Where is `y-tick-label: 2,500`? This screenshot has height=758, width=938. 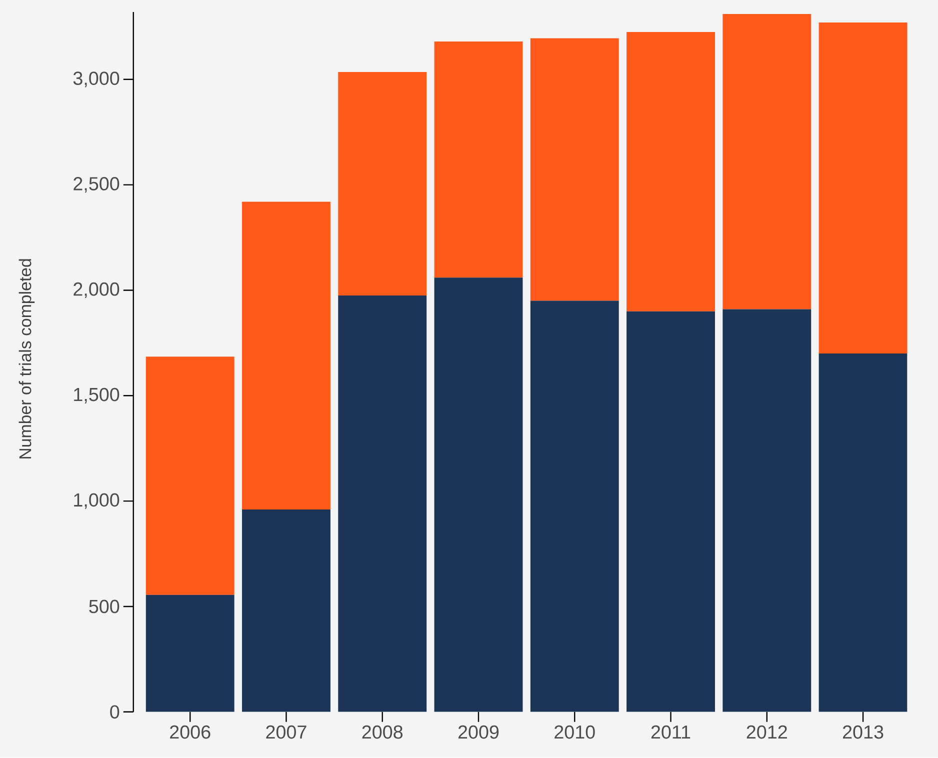 y-tick-label: 2,500 is located at coordinates (97, 185).